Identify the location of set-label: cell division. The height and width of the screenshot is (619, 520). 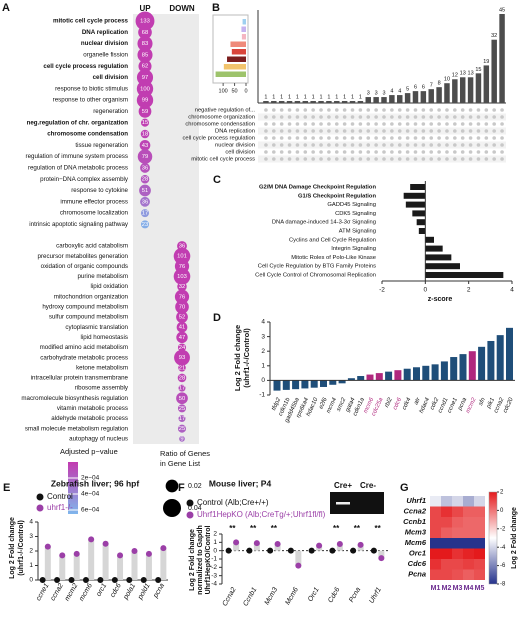
(240, 153).